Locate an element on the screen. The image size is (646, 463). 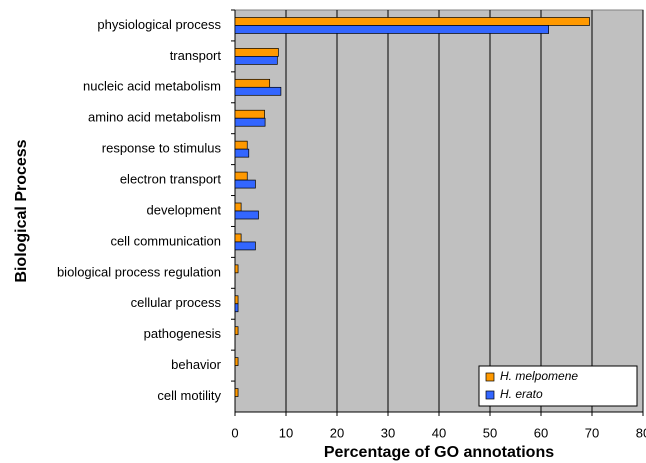
y-tick-label: response to stimulus is located at coordinates (162, 148).